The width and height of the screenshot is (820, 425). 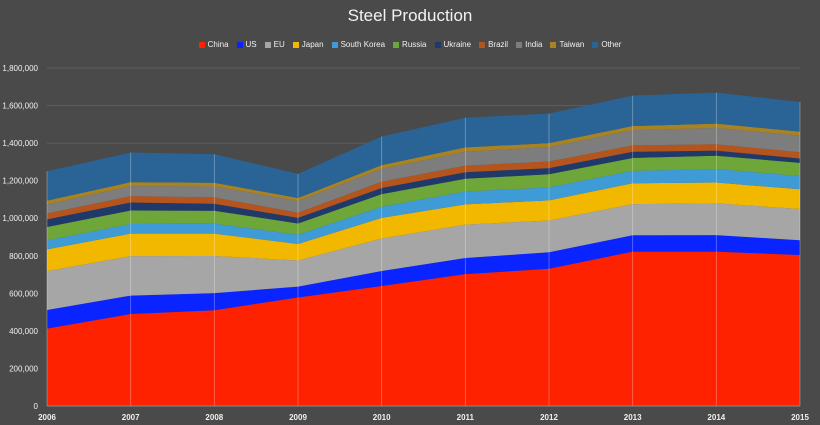 I want to click on legend-item-other: Other, so click(x=606, y=44).